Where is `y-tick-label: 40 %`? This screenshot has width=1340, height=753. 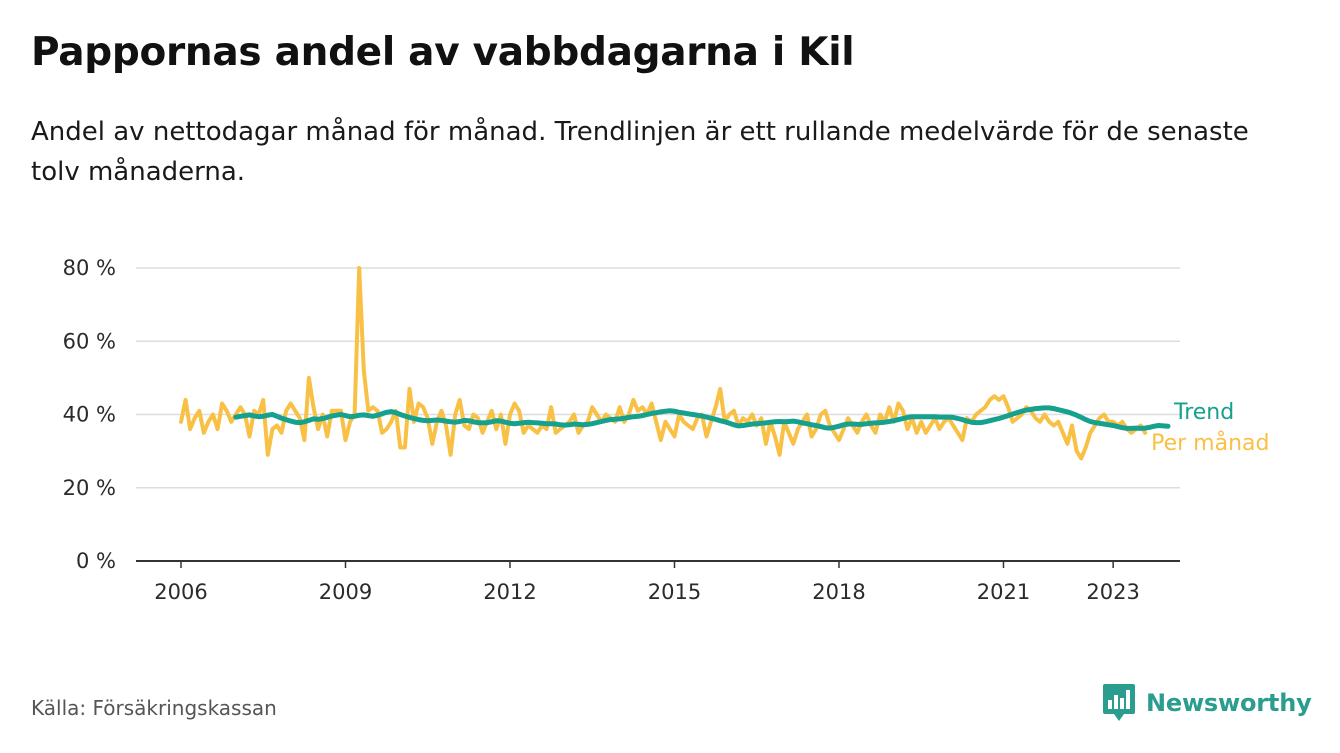
y-tick-label: 40 % is located at coordinates (89, 415).